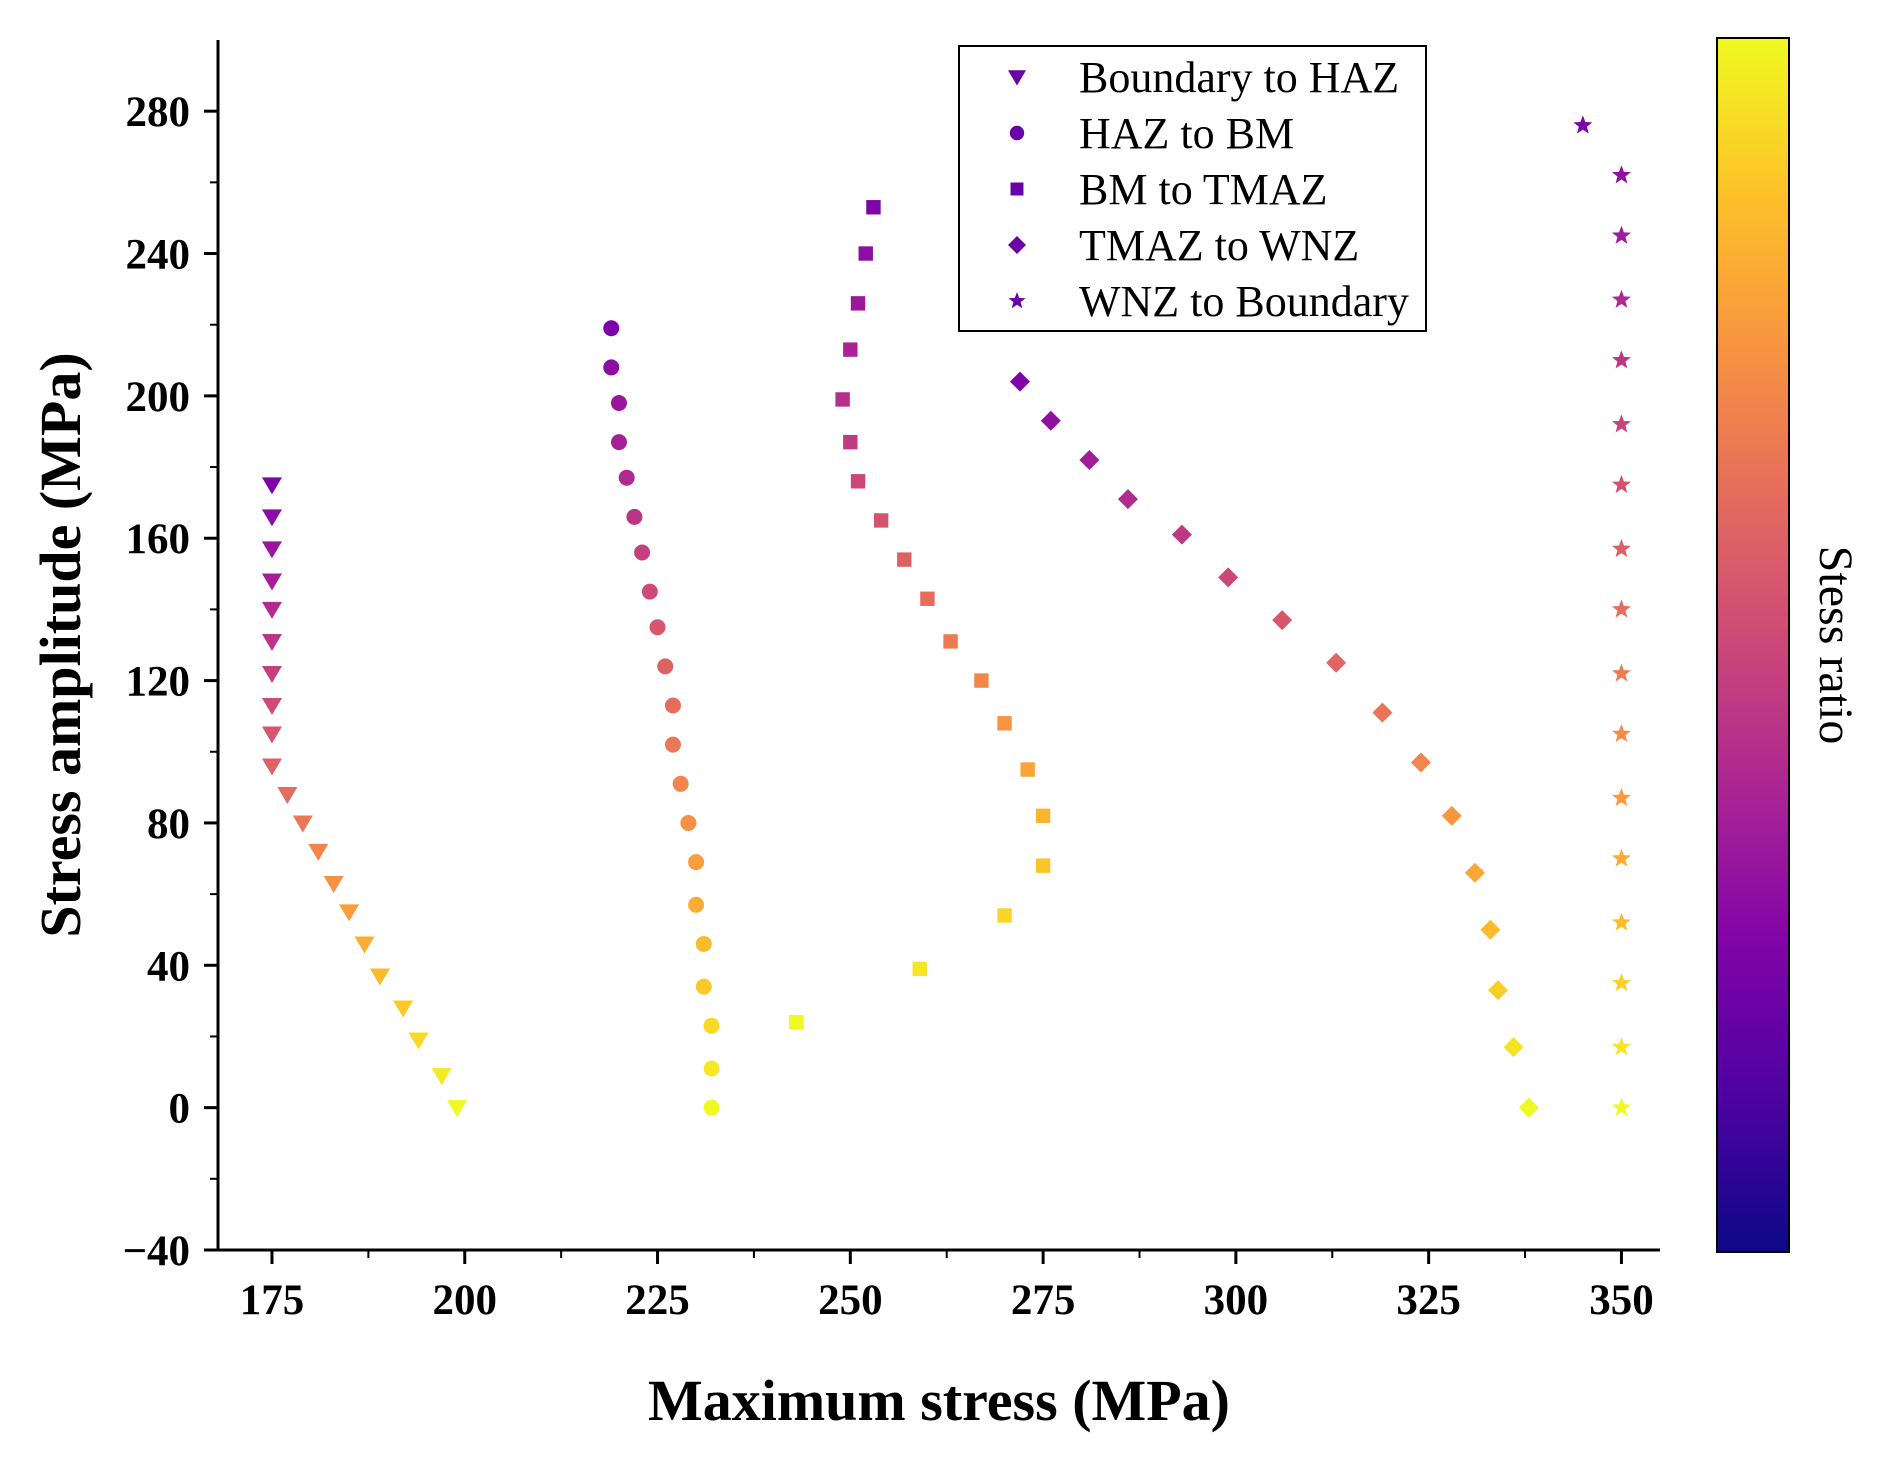 The image size is (1881, 1460). I want to click on y-tick-label: 40, so click(168, 966).